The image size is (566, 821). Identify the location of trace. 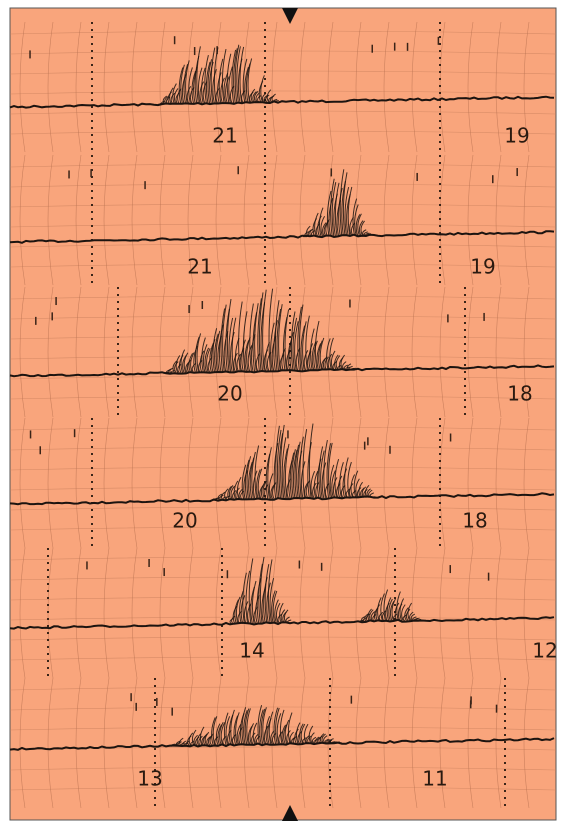
(282, 102).